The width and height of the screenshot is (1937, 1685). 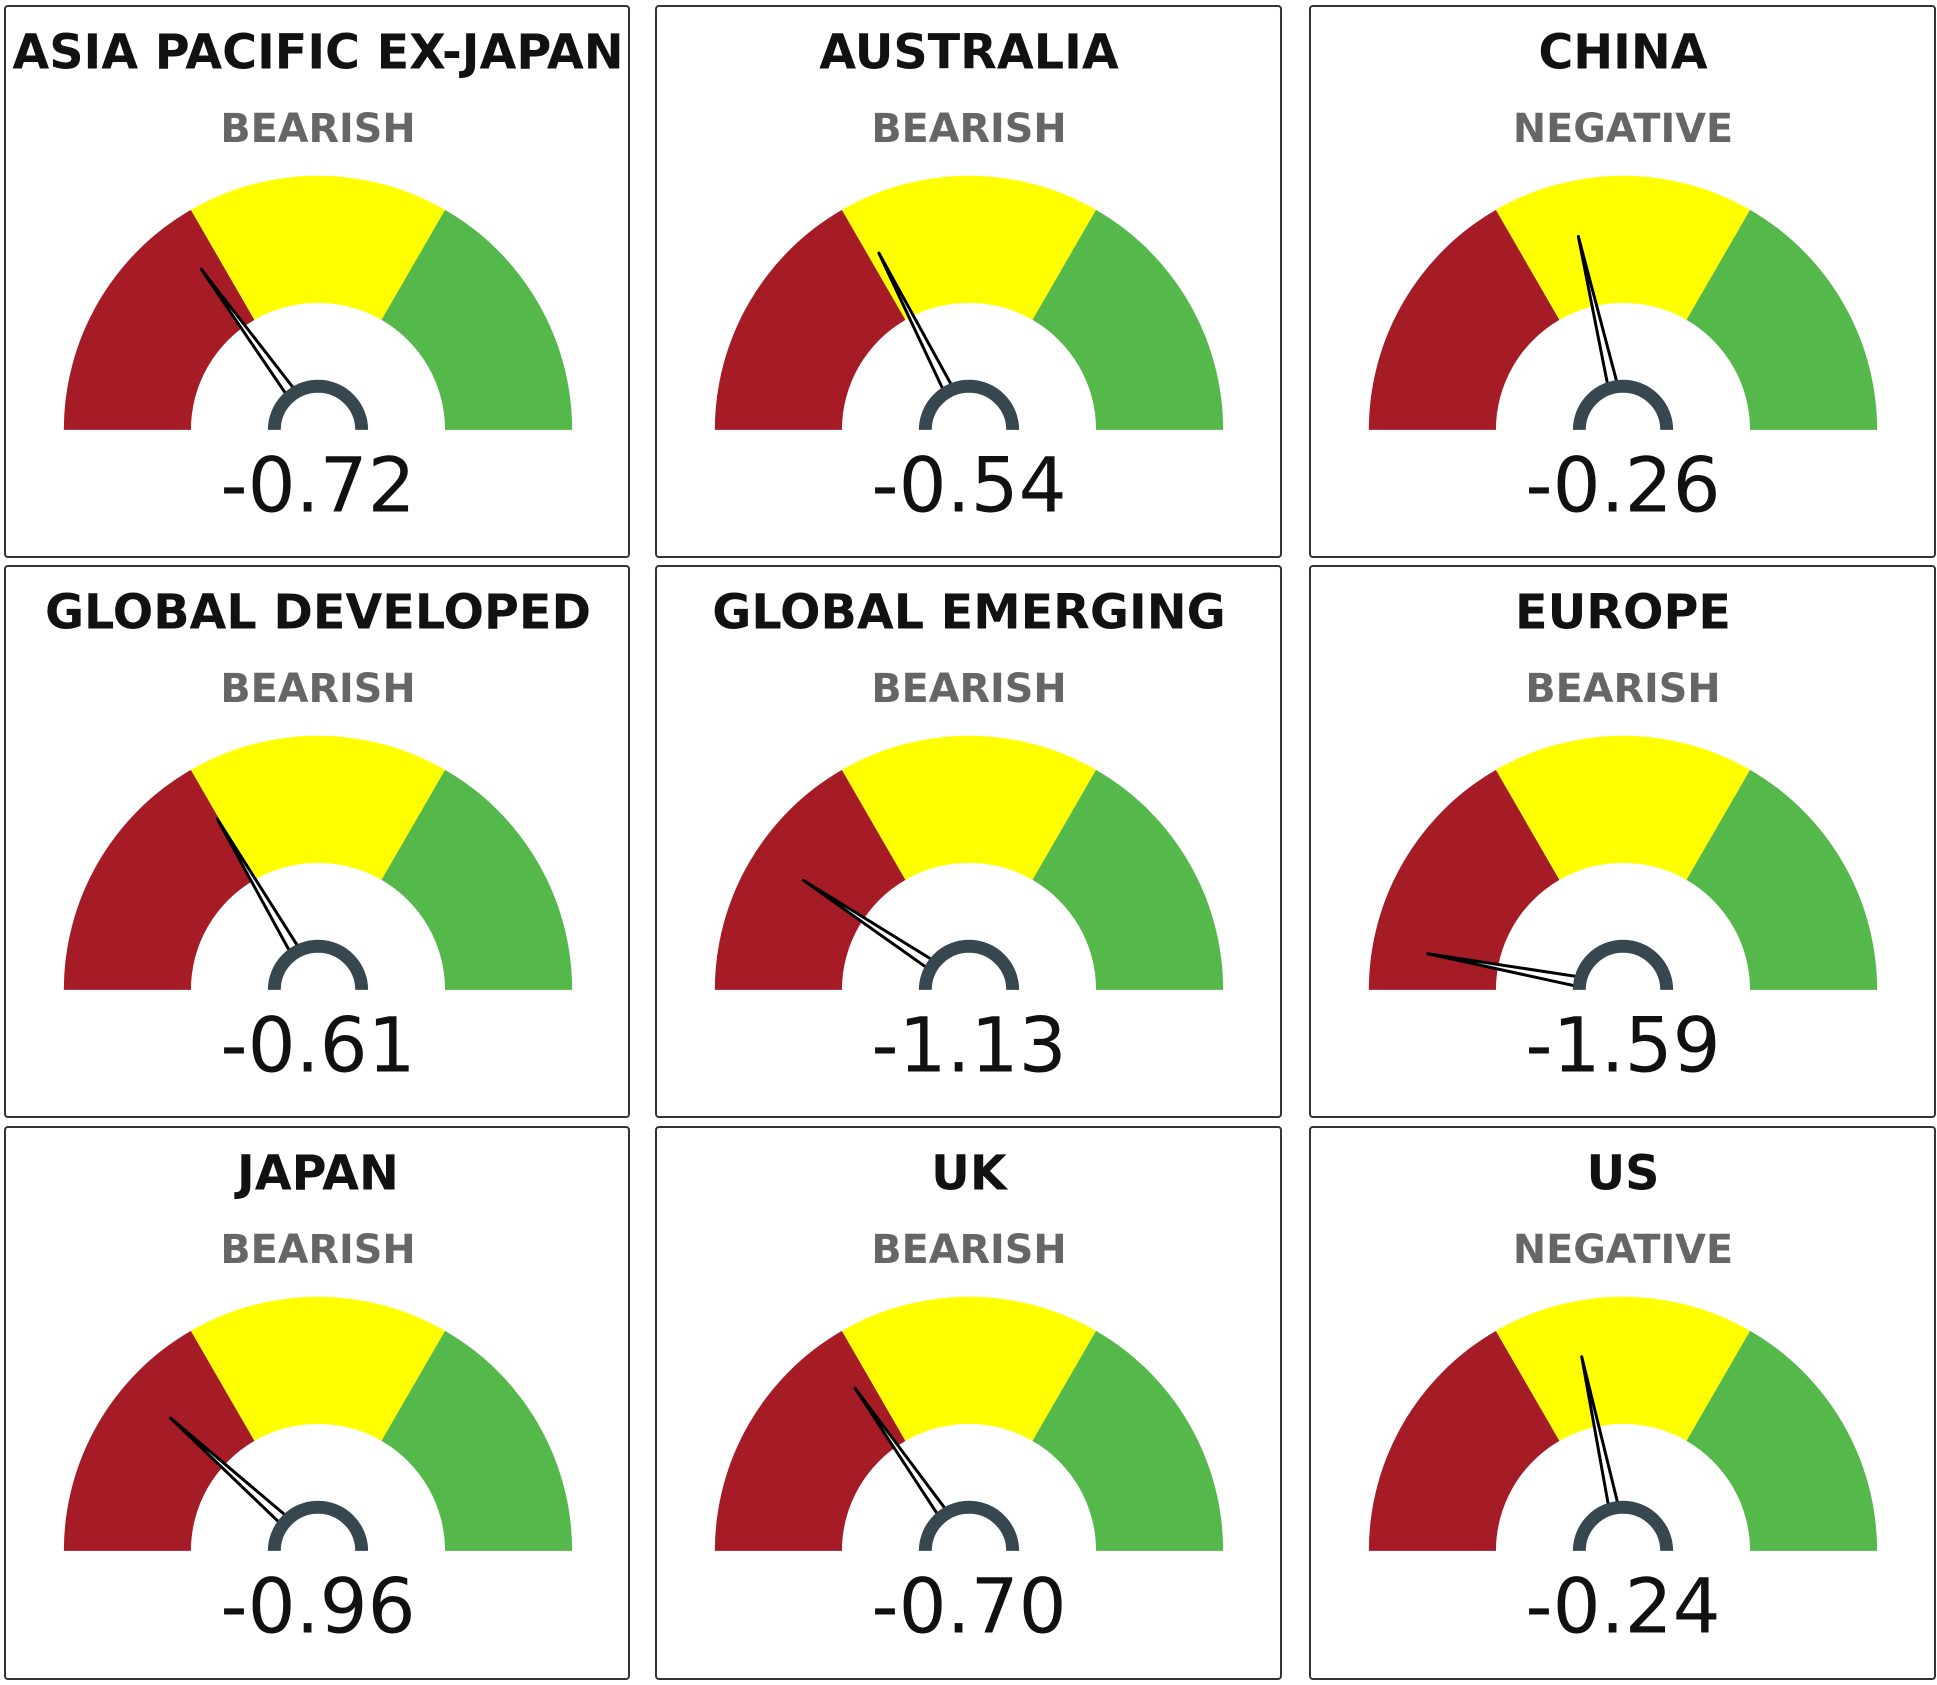 What do you see at coordinates (969, 53) in the screenshot?
I see `gauge-title: AUSTRALIA` at bounding box center [969, 53].